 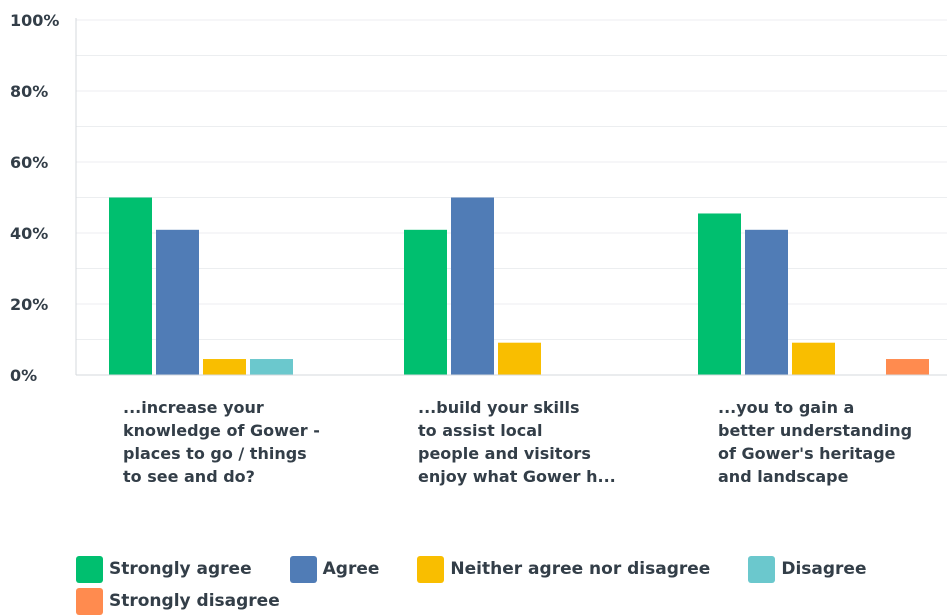 I want to click on y-tick-label: 80%, so click(x=29, y=91).